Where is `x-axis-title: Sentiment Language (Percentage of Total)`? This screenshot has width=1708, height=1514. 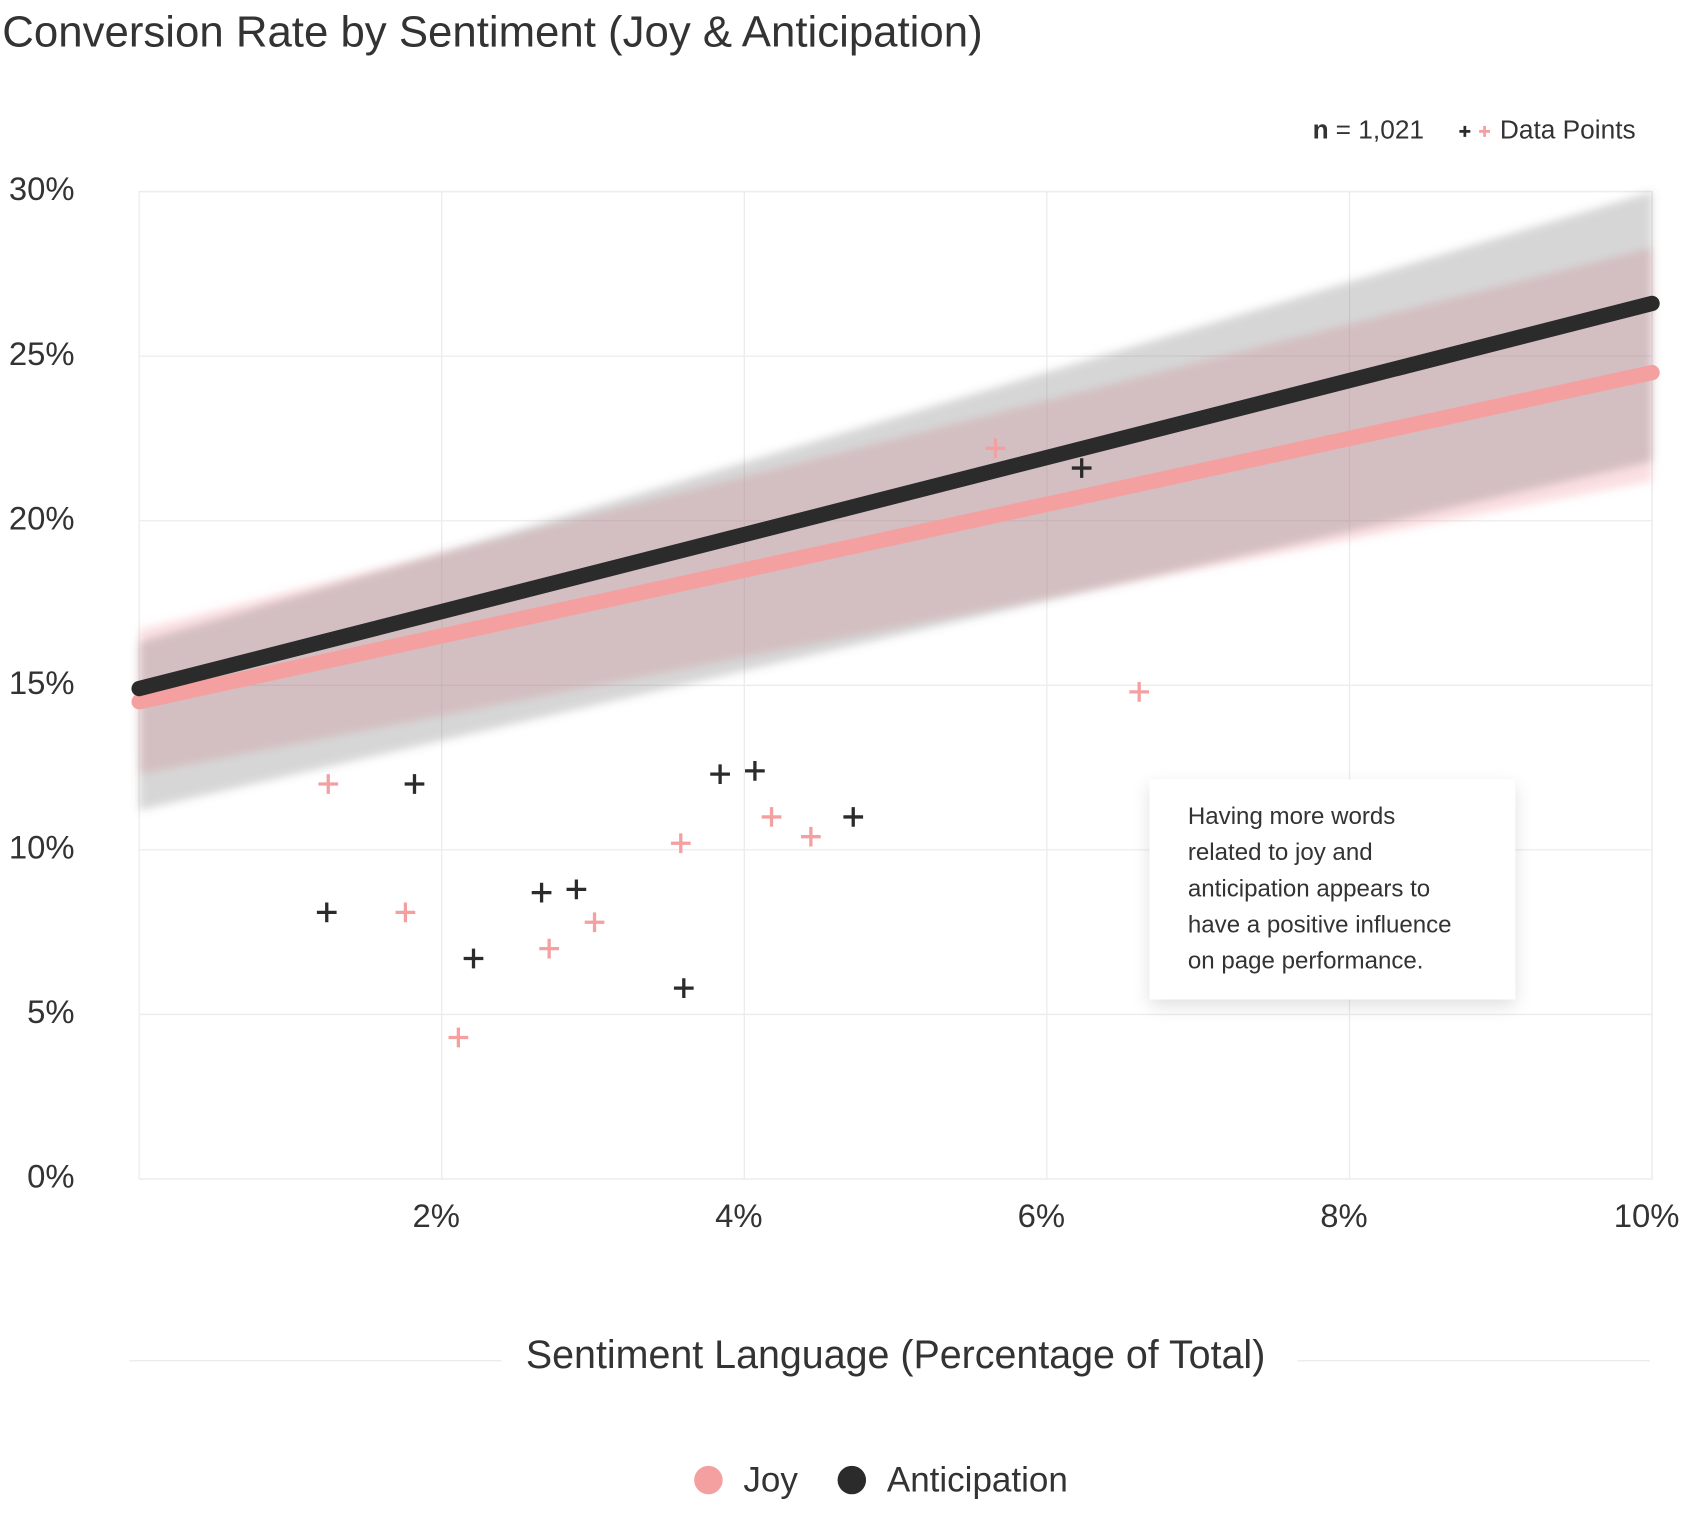 x-axis-title: Sentiment Language (Percentage of Total) is located at coordinates (895, 1355).